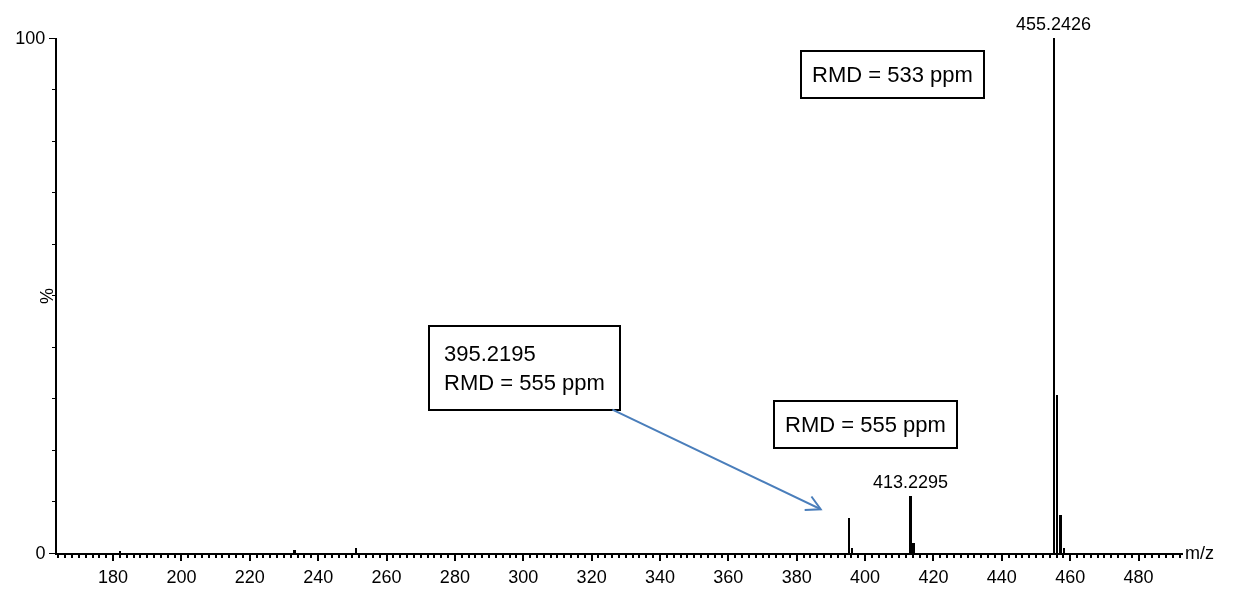 This screenshot has height=599, width=1235. Describe the element at coordinates (1070, 576) in the screenshot. I see `x-tick-label: 460` at that location.